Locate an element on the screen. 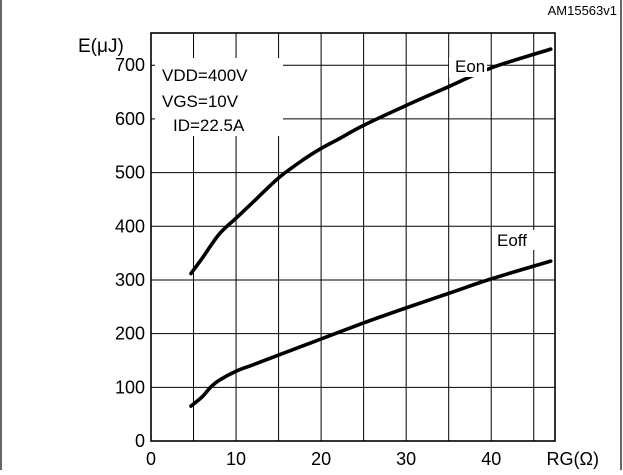  figure-id: AM15563v1 is located at coordinates (582, 10).